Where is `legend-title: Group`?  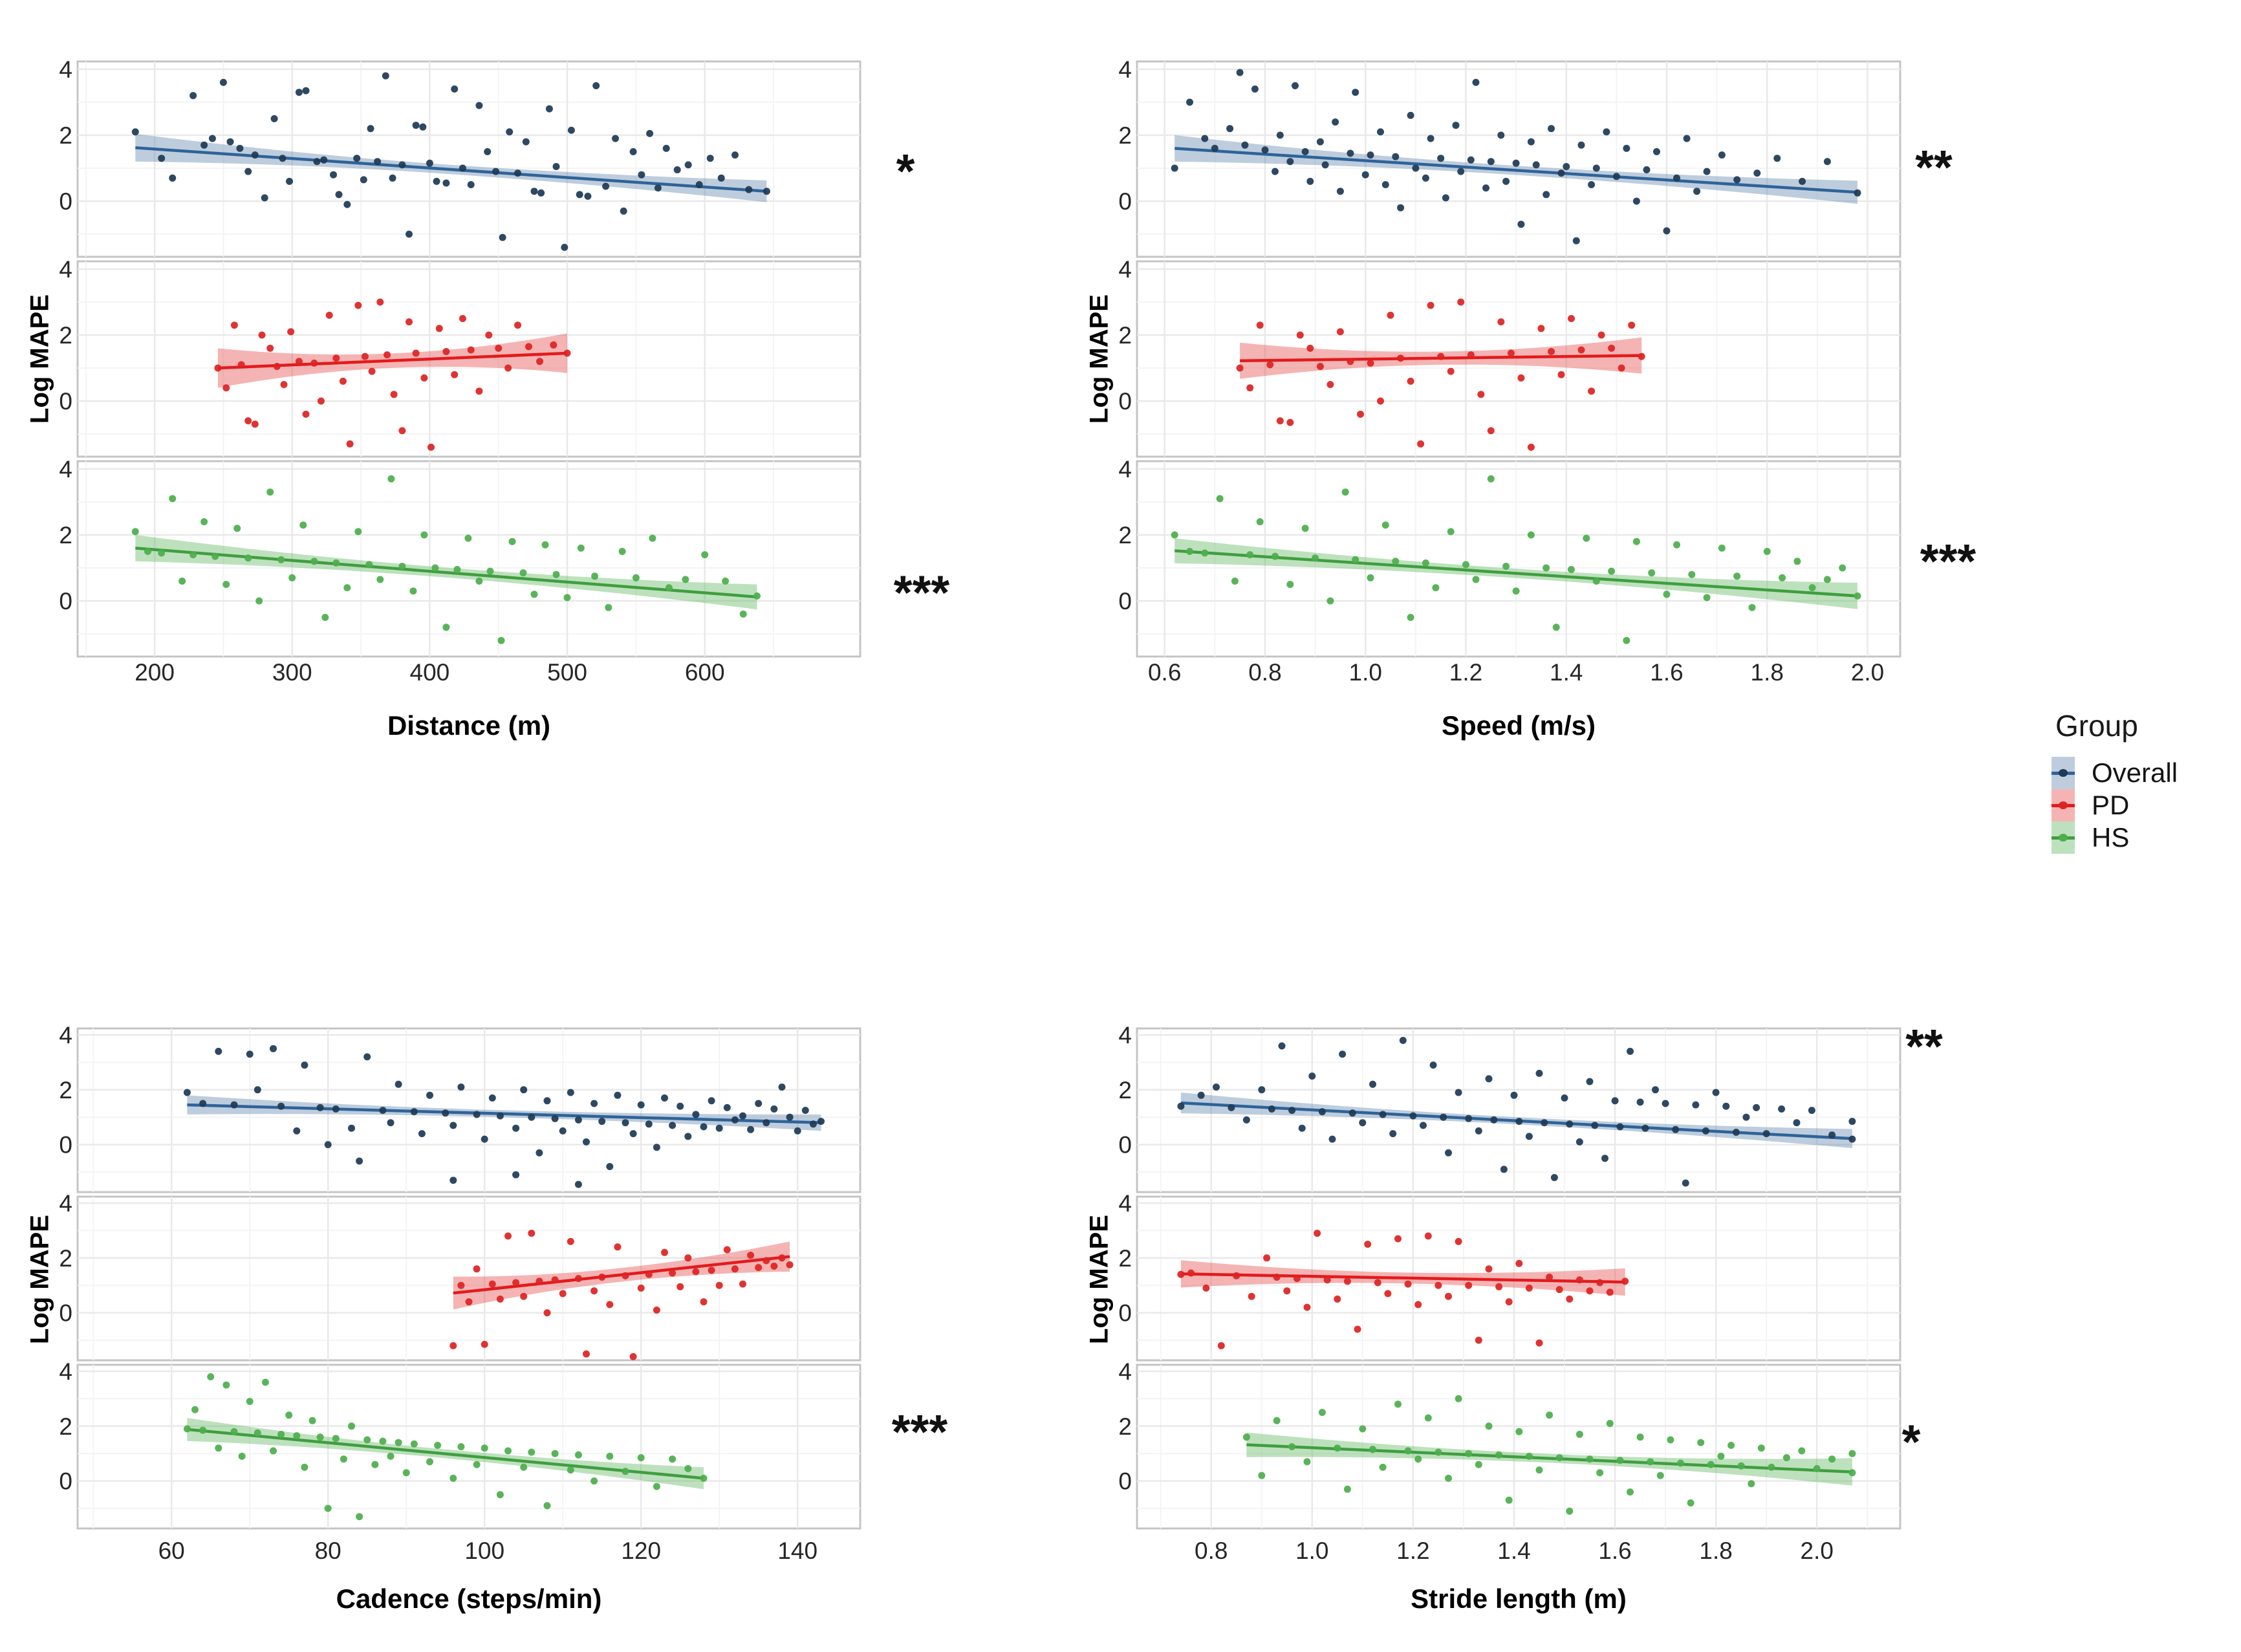 legend-title: Group is located at coordinates (2096, 726).